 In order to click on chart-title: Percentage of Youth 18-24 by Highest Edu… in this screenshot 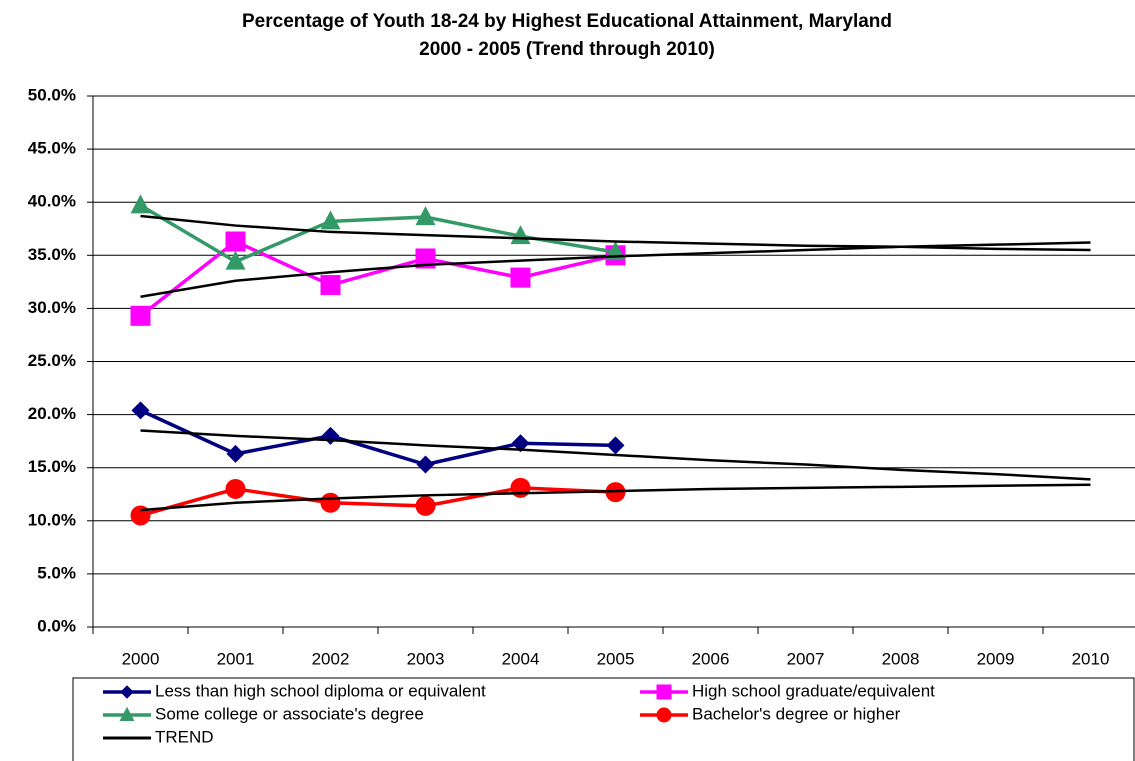, I will do `click(567, 21)`.